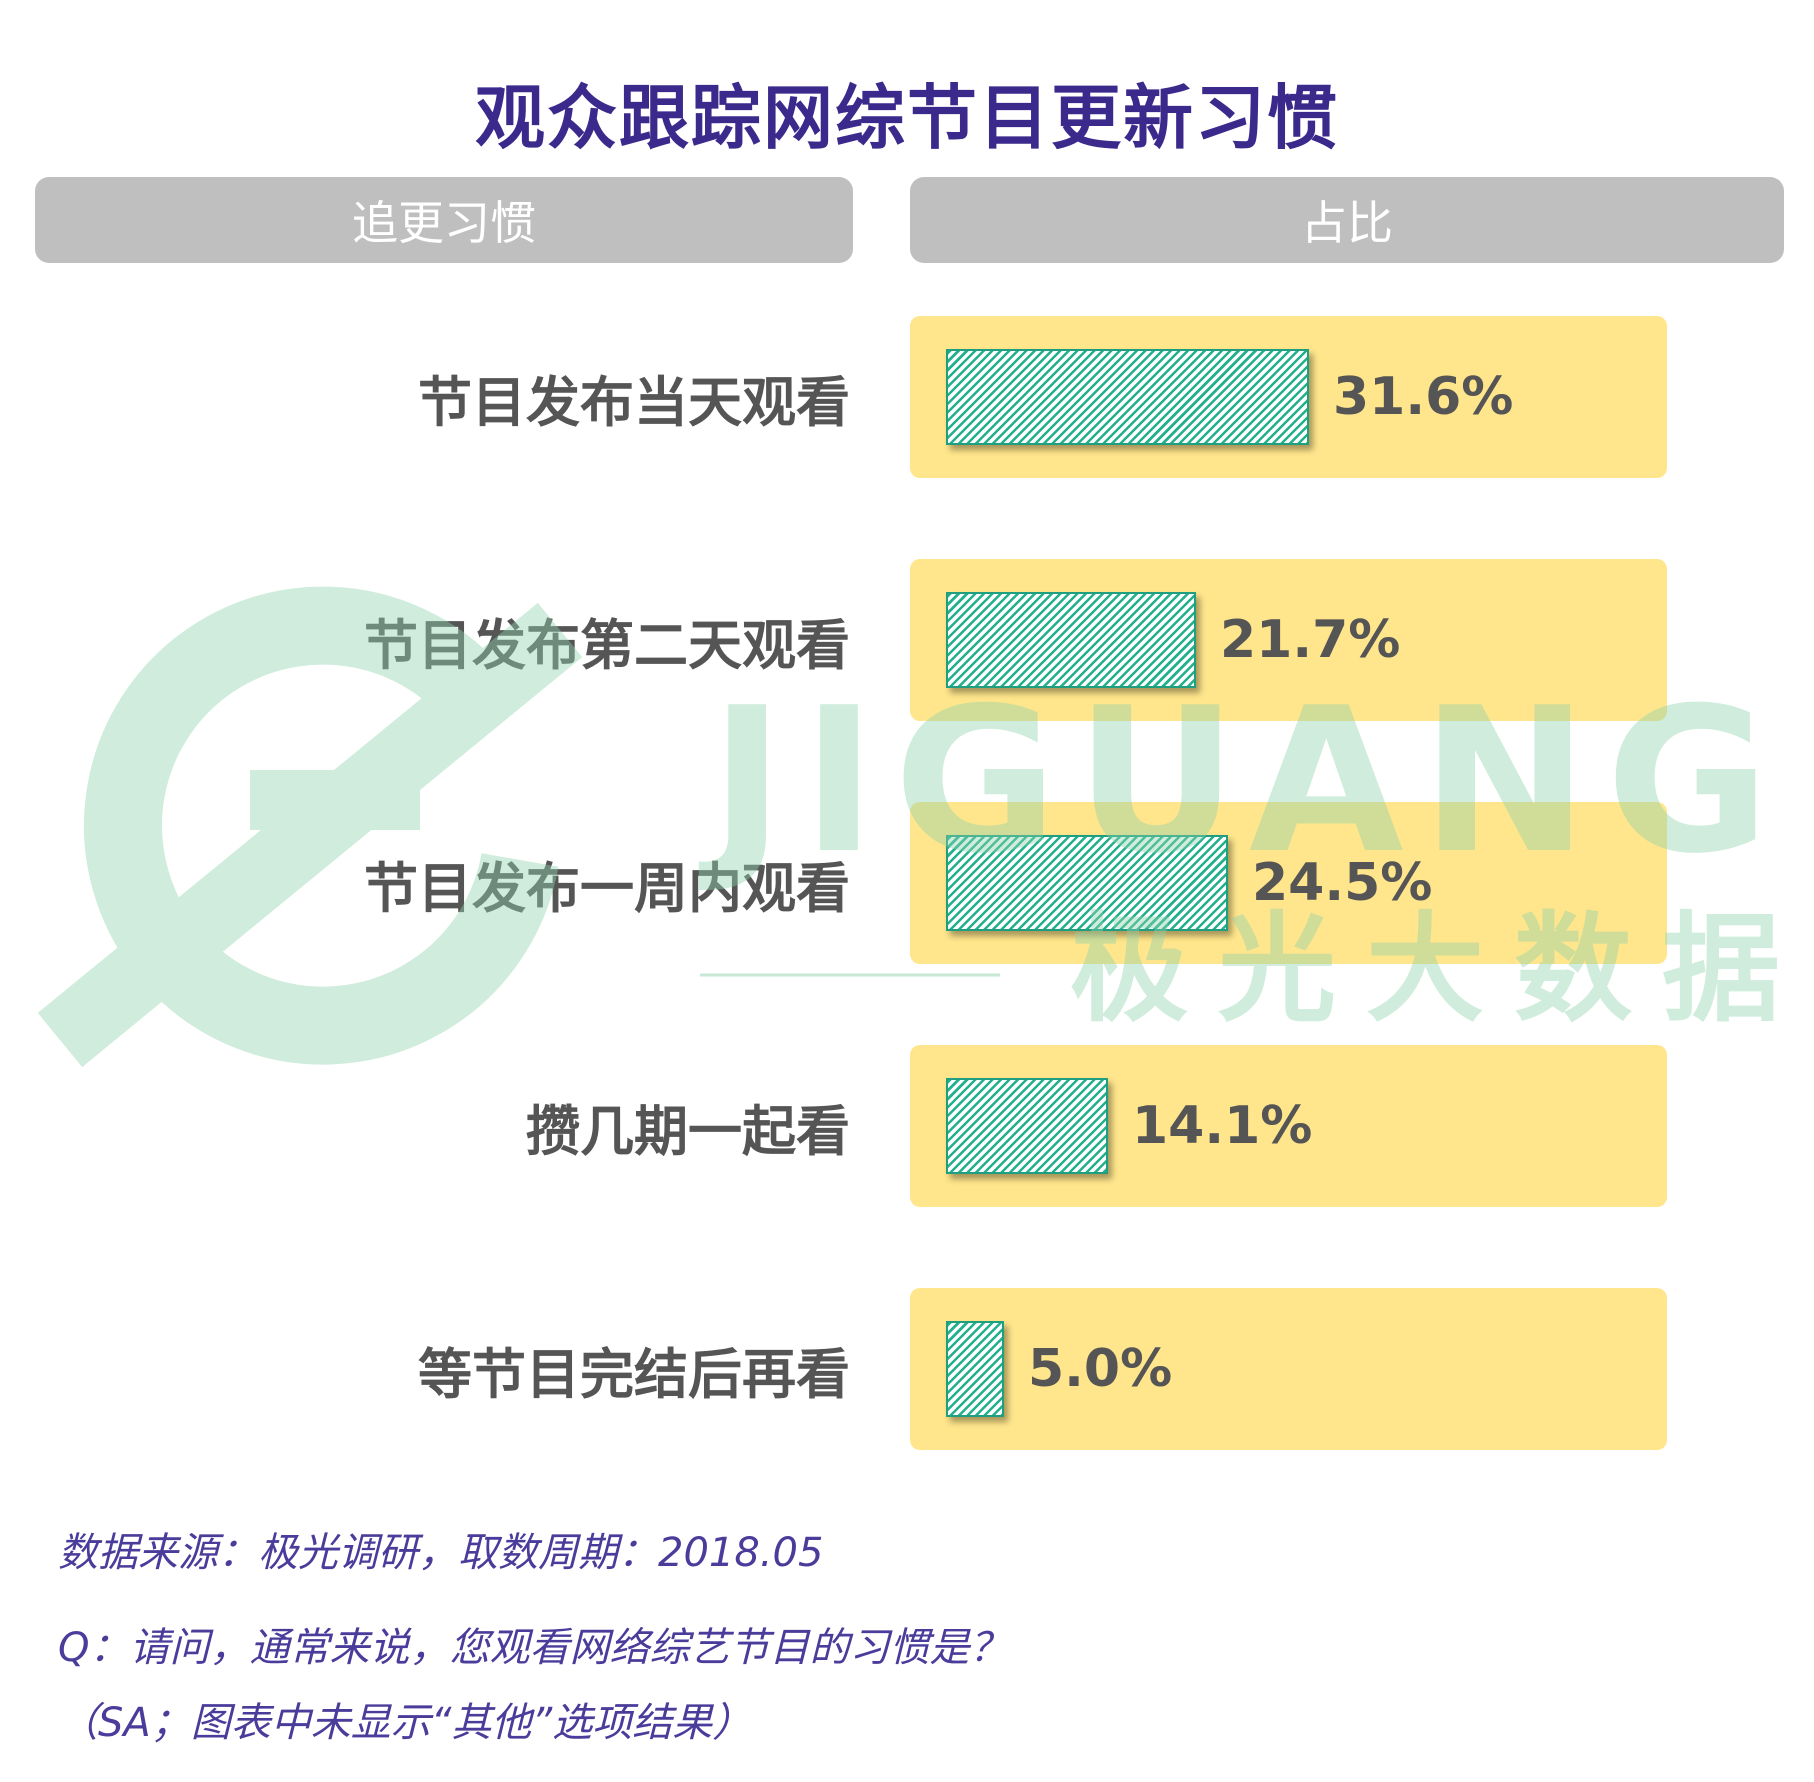 This screenshot has height=1782, width=1814. I want to click on category-label: 节目发布第二天观看, so click(607, 645).